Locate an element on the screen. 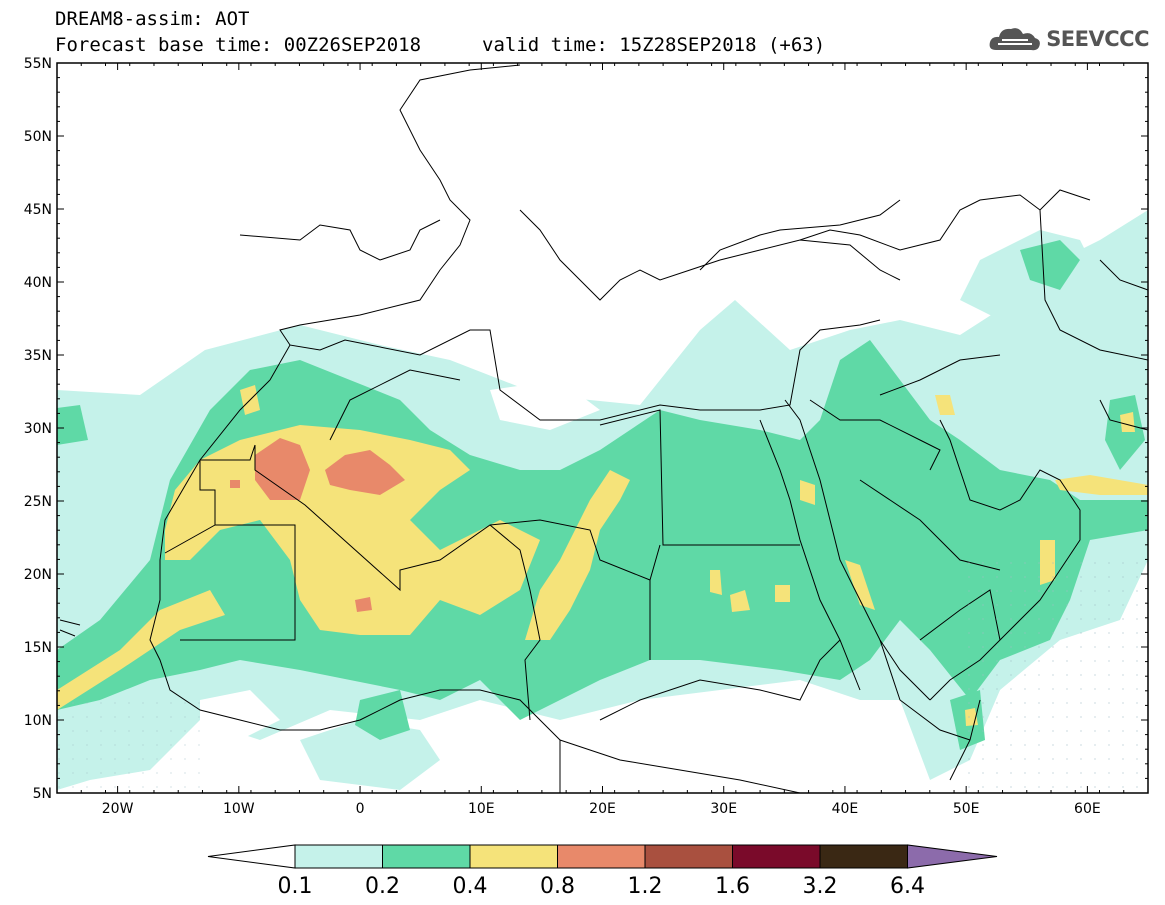 The image size is (1165, 905). colorbar-level-label: 3.2 is located at coordinates (820, 886).